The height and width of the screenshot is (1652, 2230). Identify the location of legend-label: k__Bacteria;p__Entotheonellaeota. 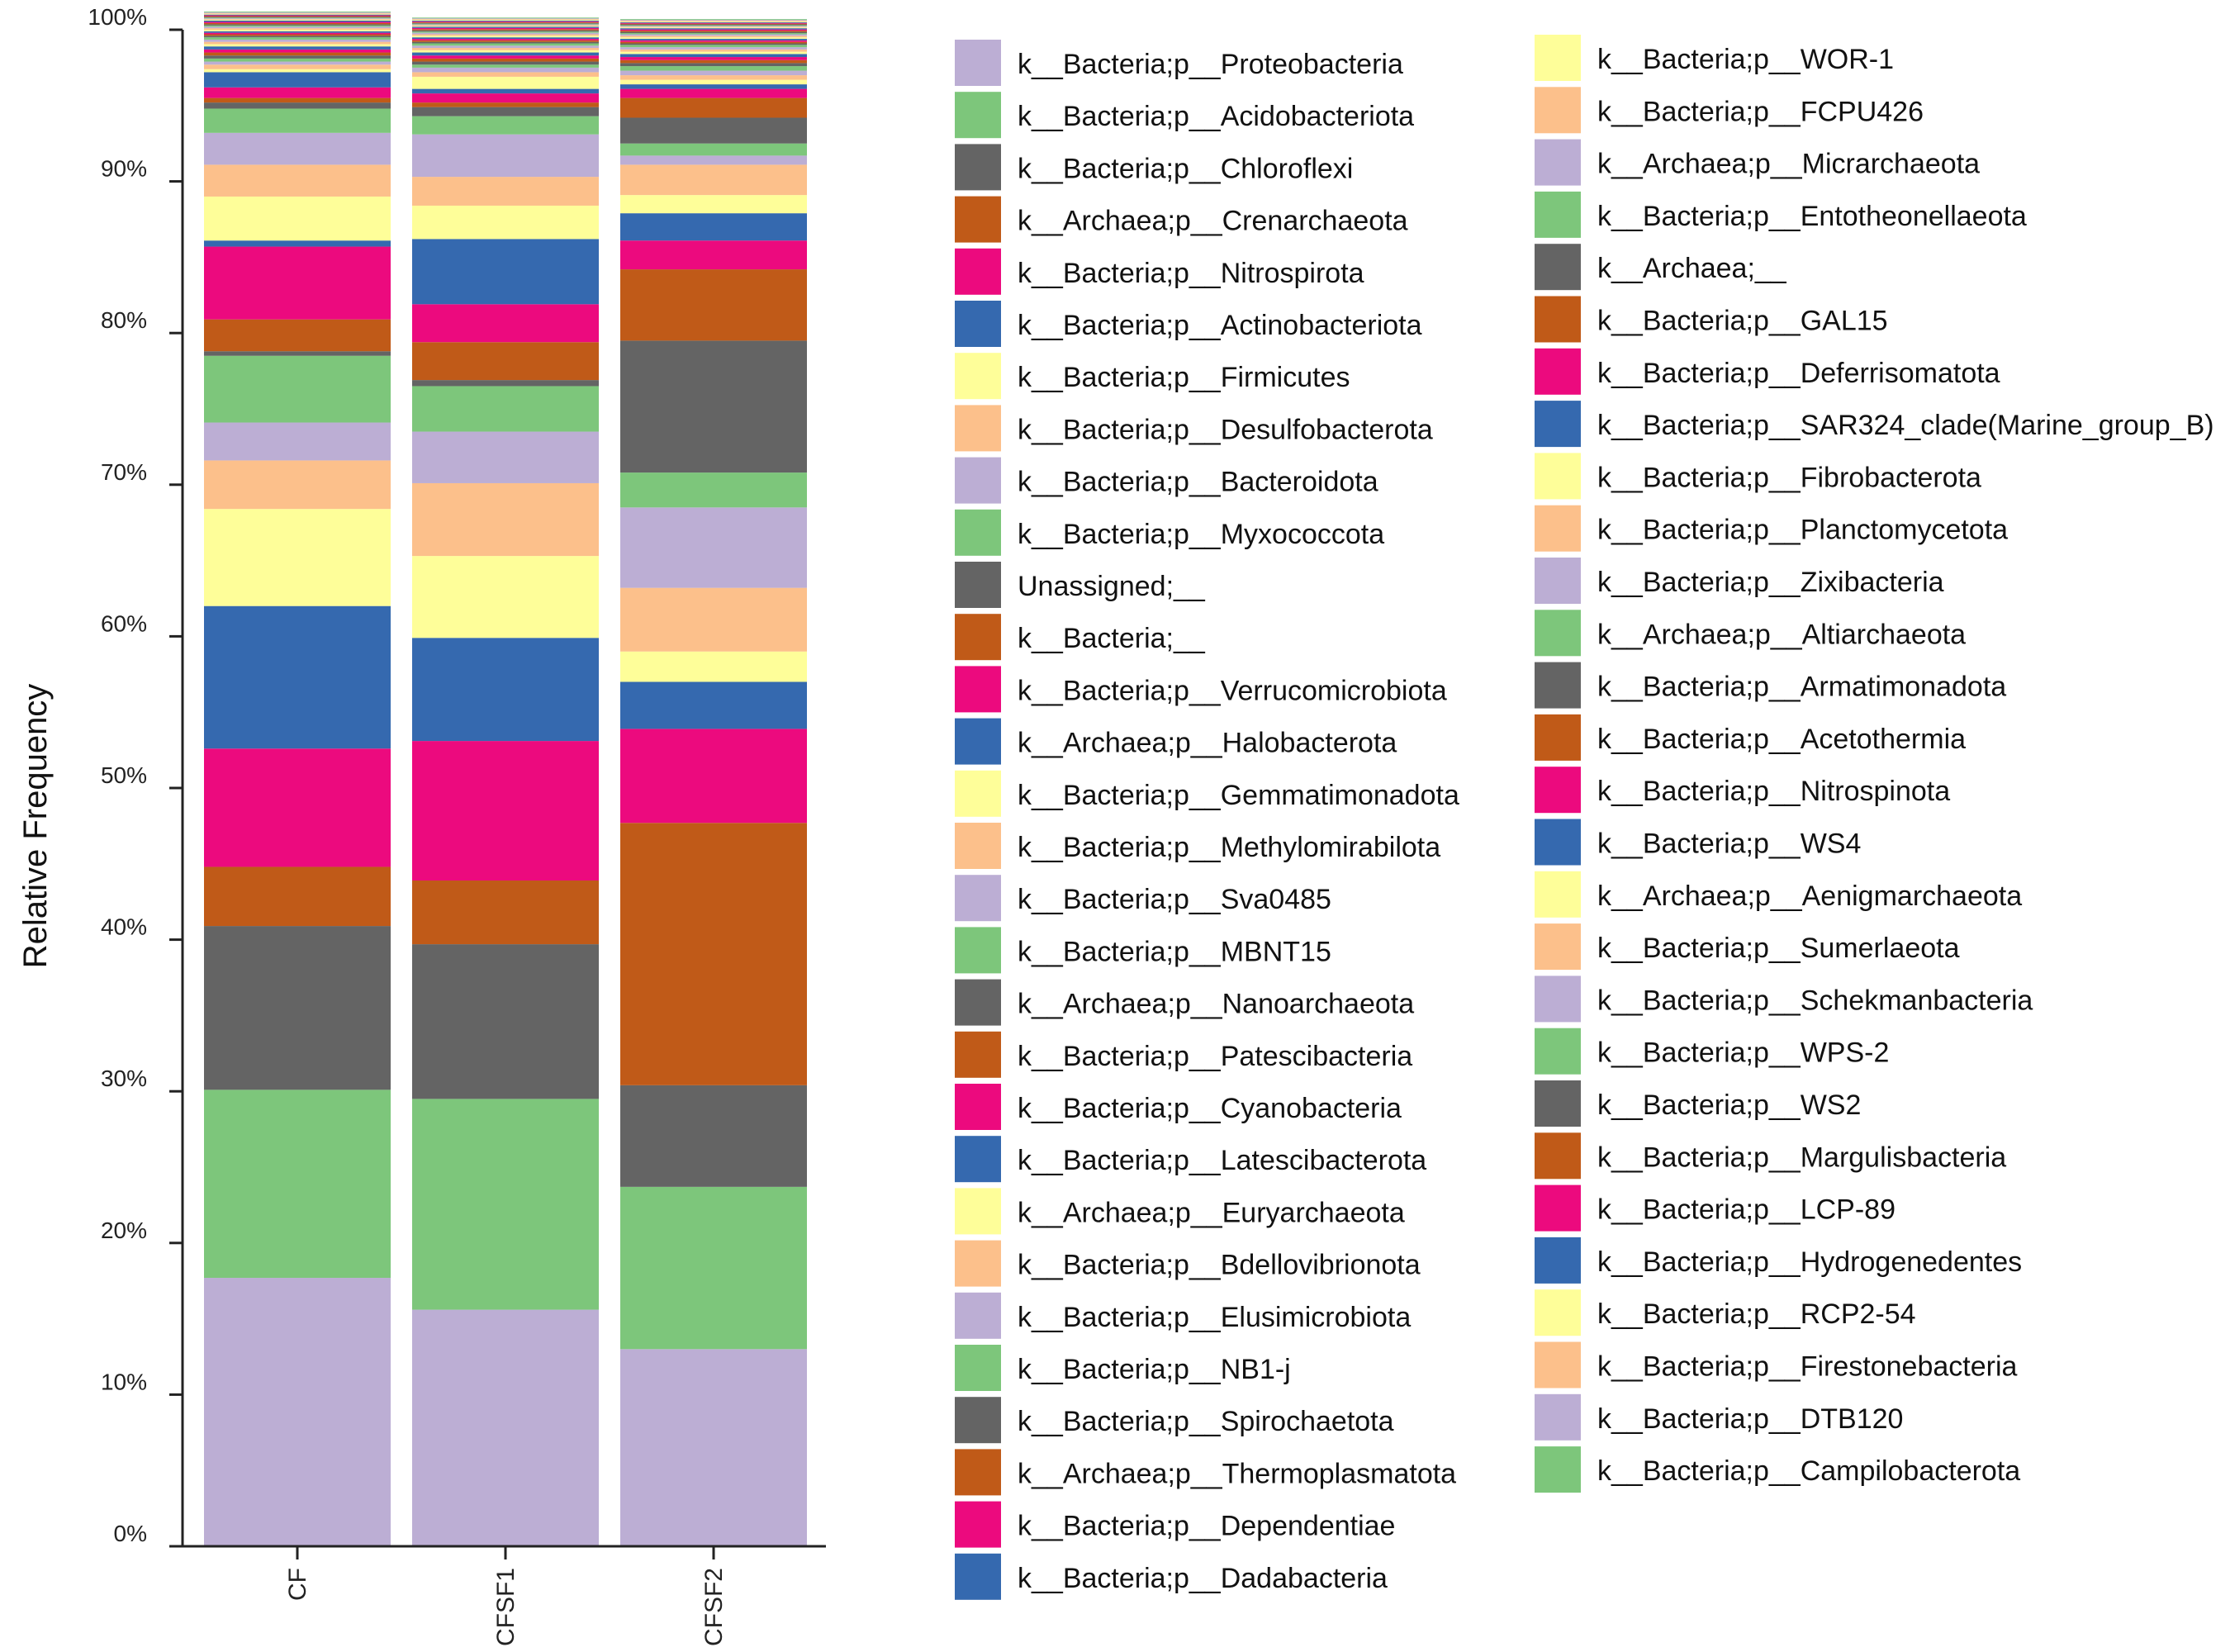
(1812, 216).